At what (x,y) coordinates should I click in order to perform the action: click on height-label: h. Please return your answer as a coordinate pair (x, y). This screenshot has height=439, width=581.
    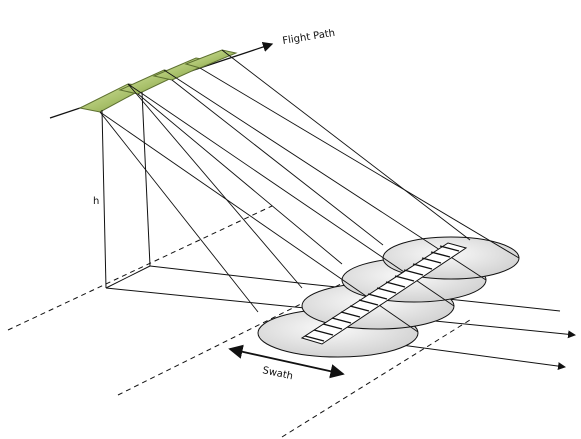
    Looking at the image, I should click on (96, 201).